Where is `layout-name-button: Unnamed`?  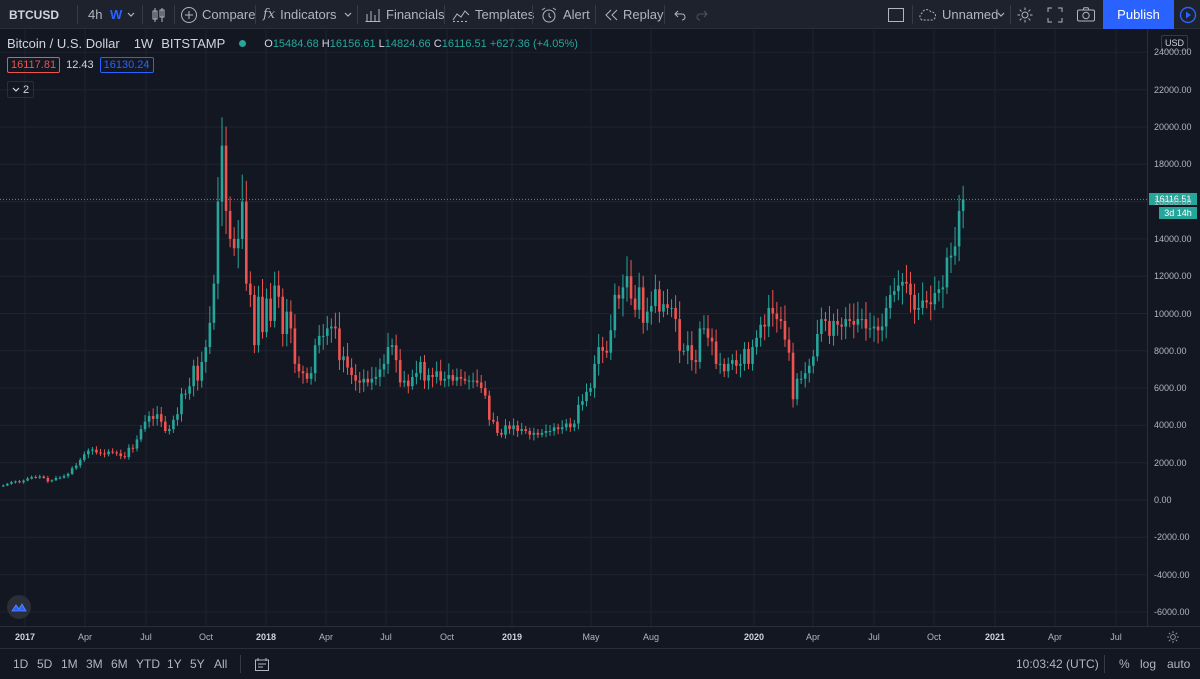
layout-name-button: Unnamed is located at coordinates (957, 14).